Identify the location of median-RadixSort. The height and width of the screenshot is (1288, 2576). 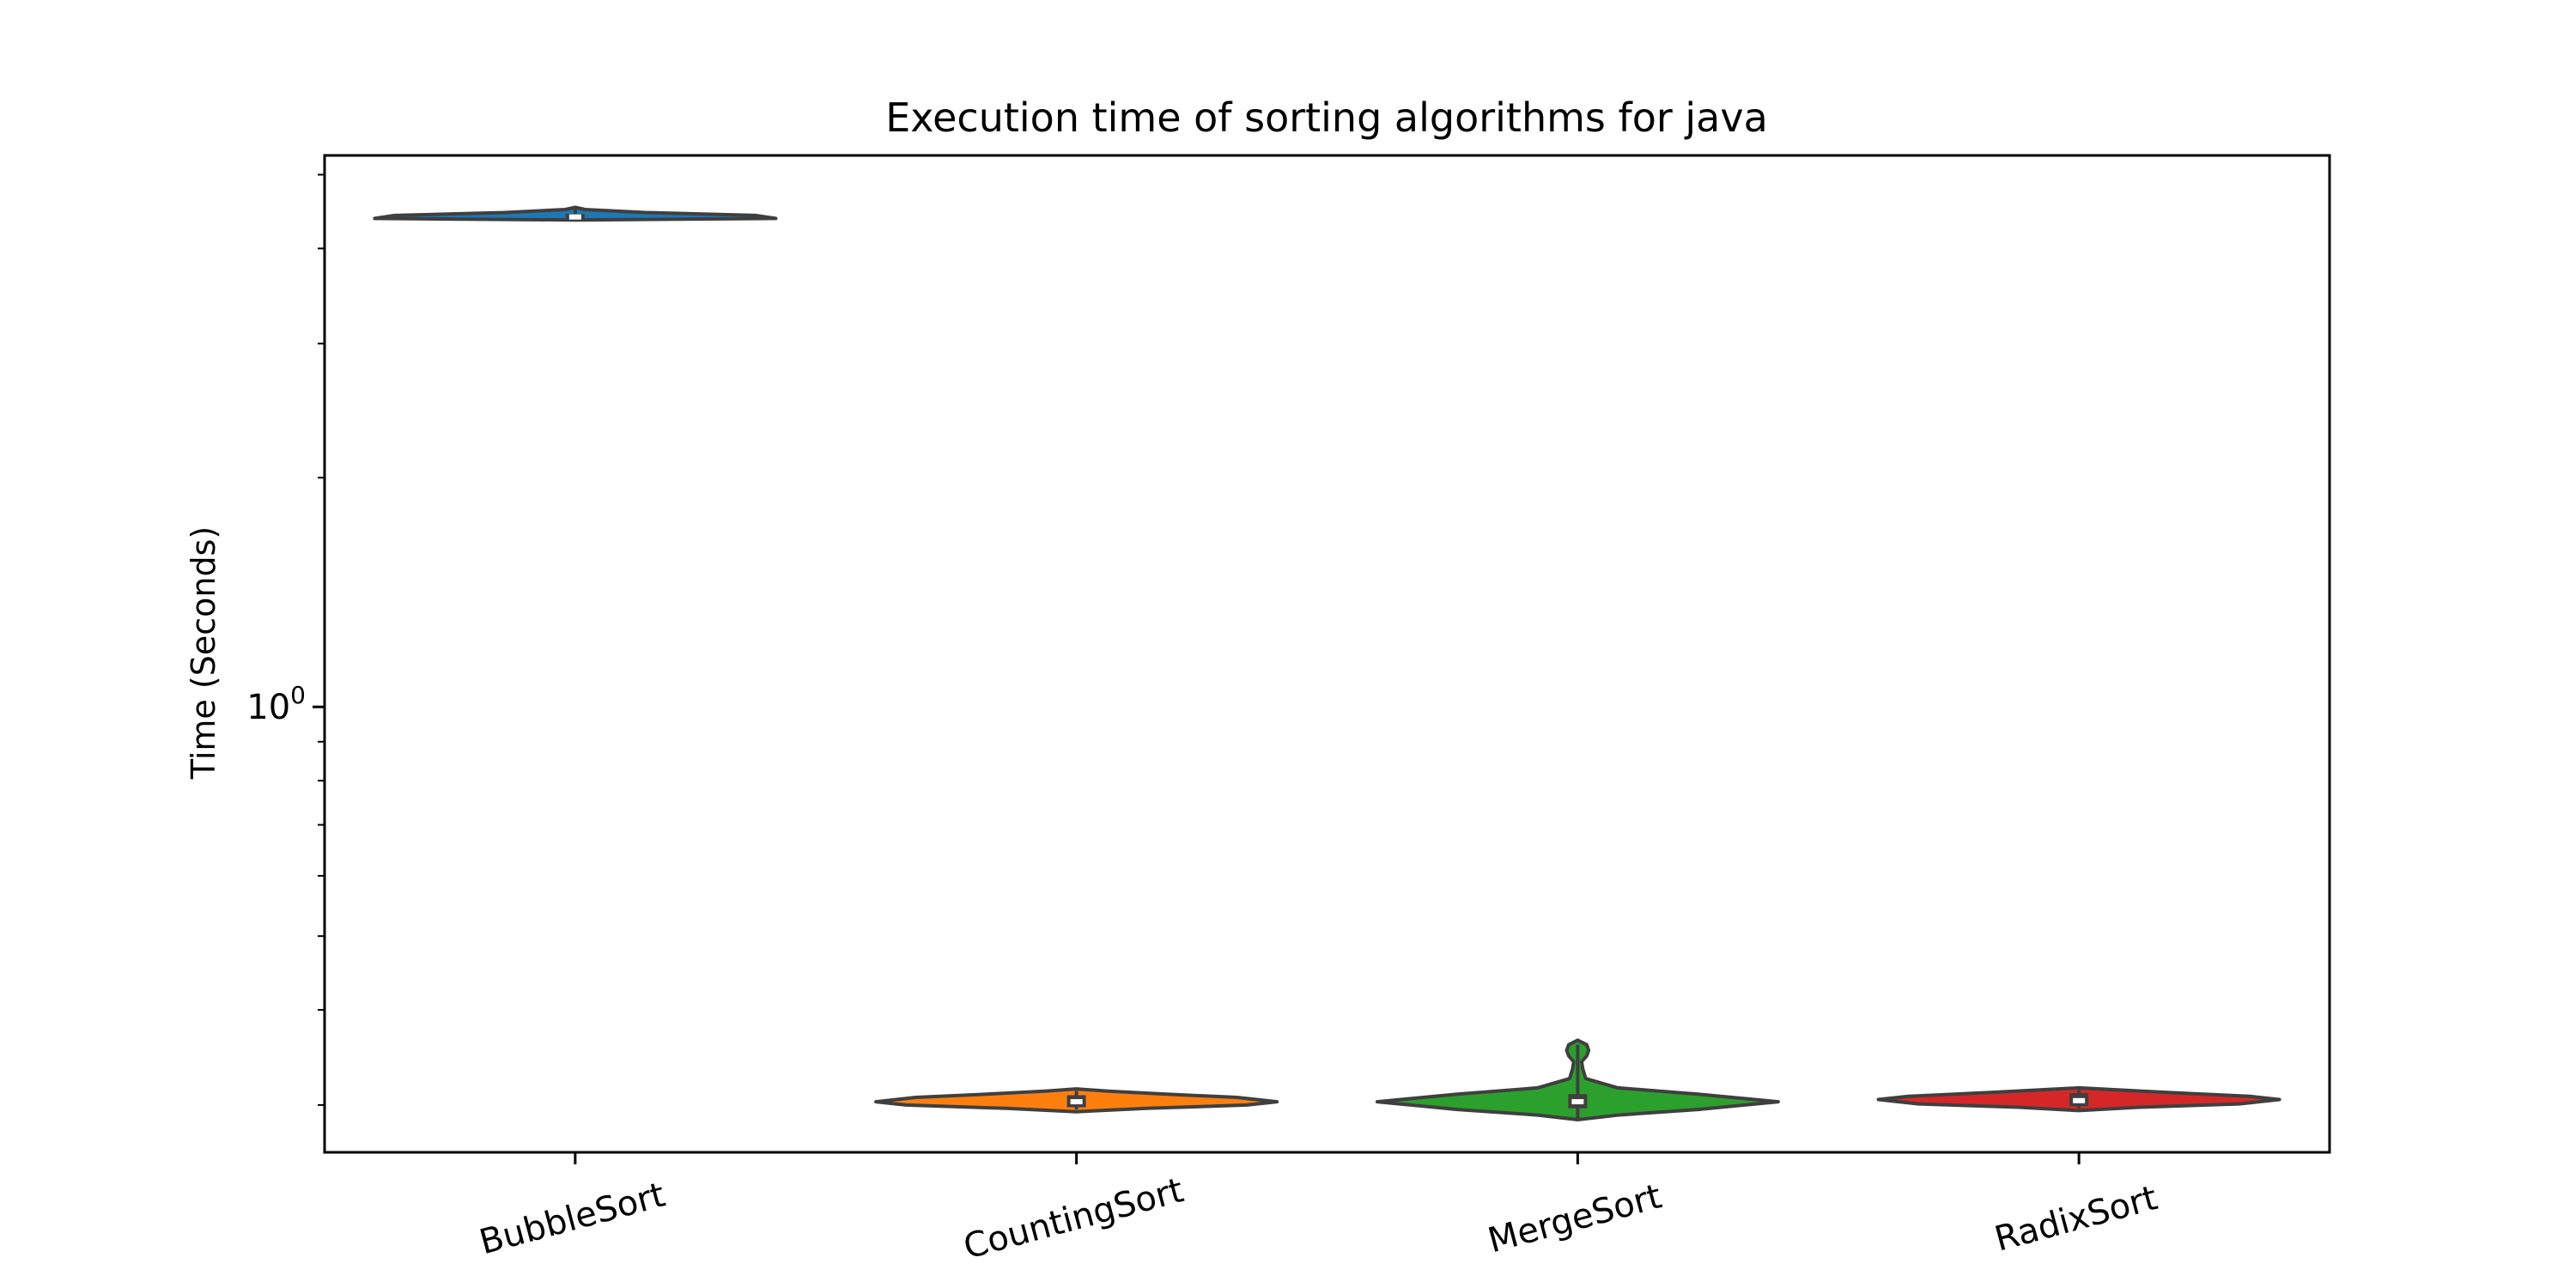
(2079, 1100).